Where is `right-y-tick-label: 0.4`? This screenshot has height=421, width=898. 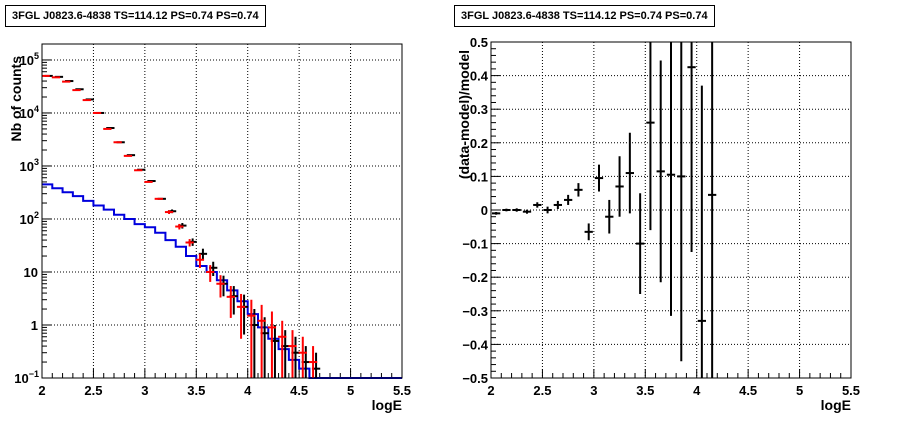 right-y-tick-label: 0.4 is located at coordinates (479, 76).